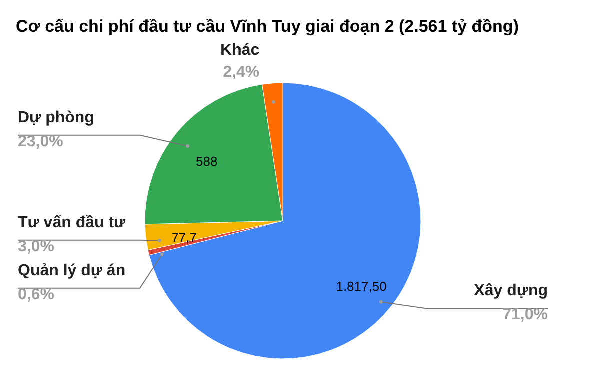 The width and height of the screenshot is (600, 371). What do you see at coordinates (525, 315) in the screenshot?
I see `data-label: 71,0%` at bounding box center [525, 315].